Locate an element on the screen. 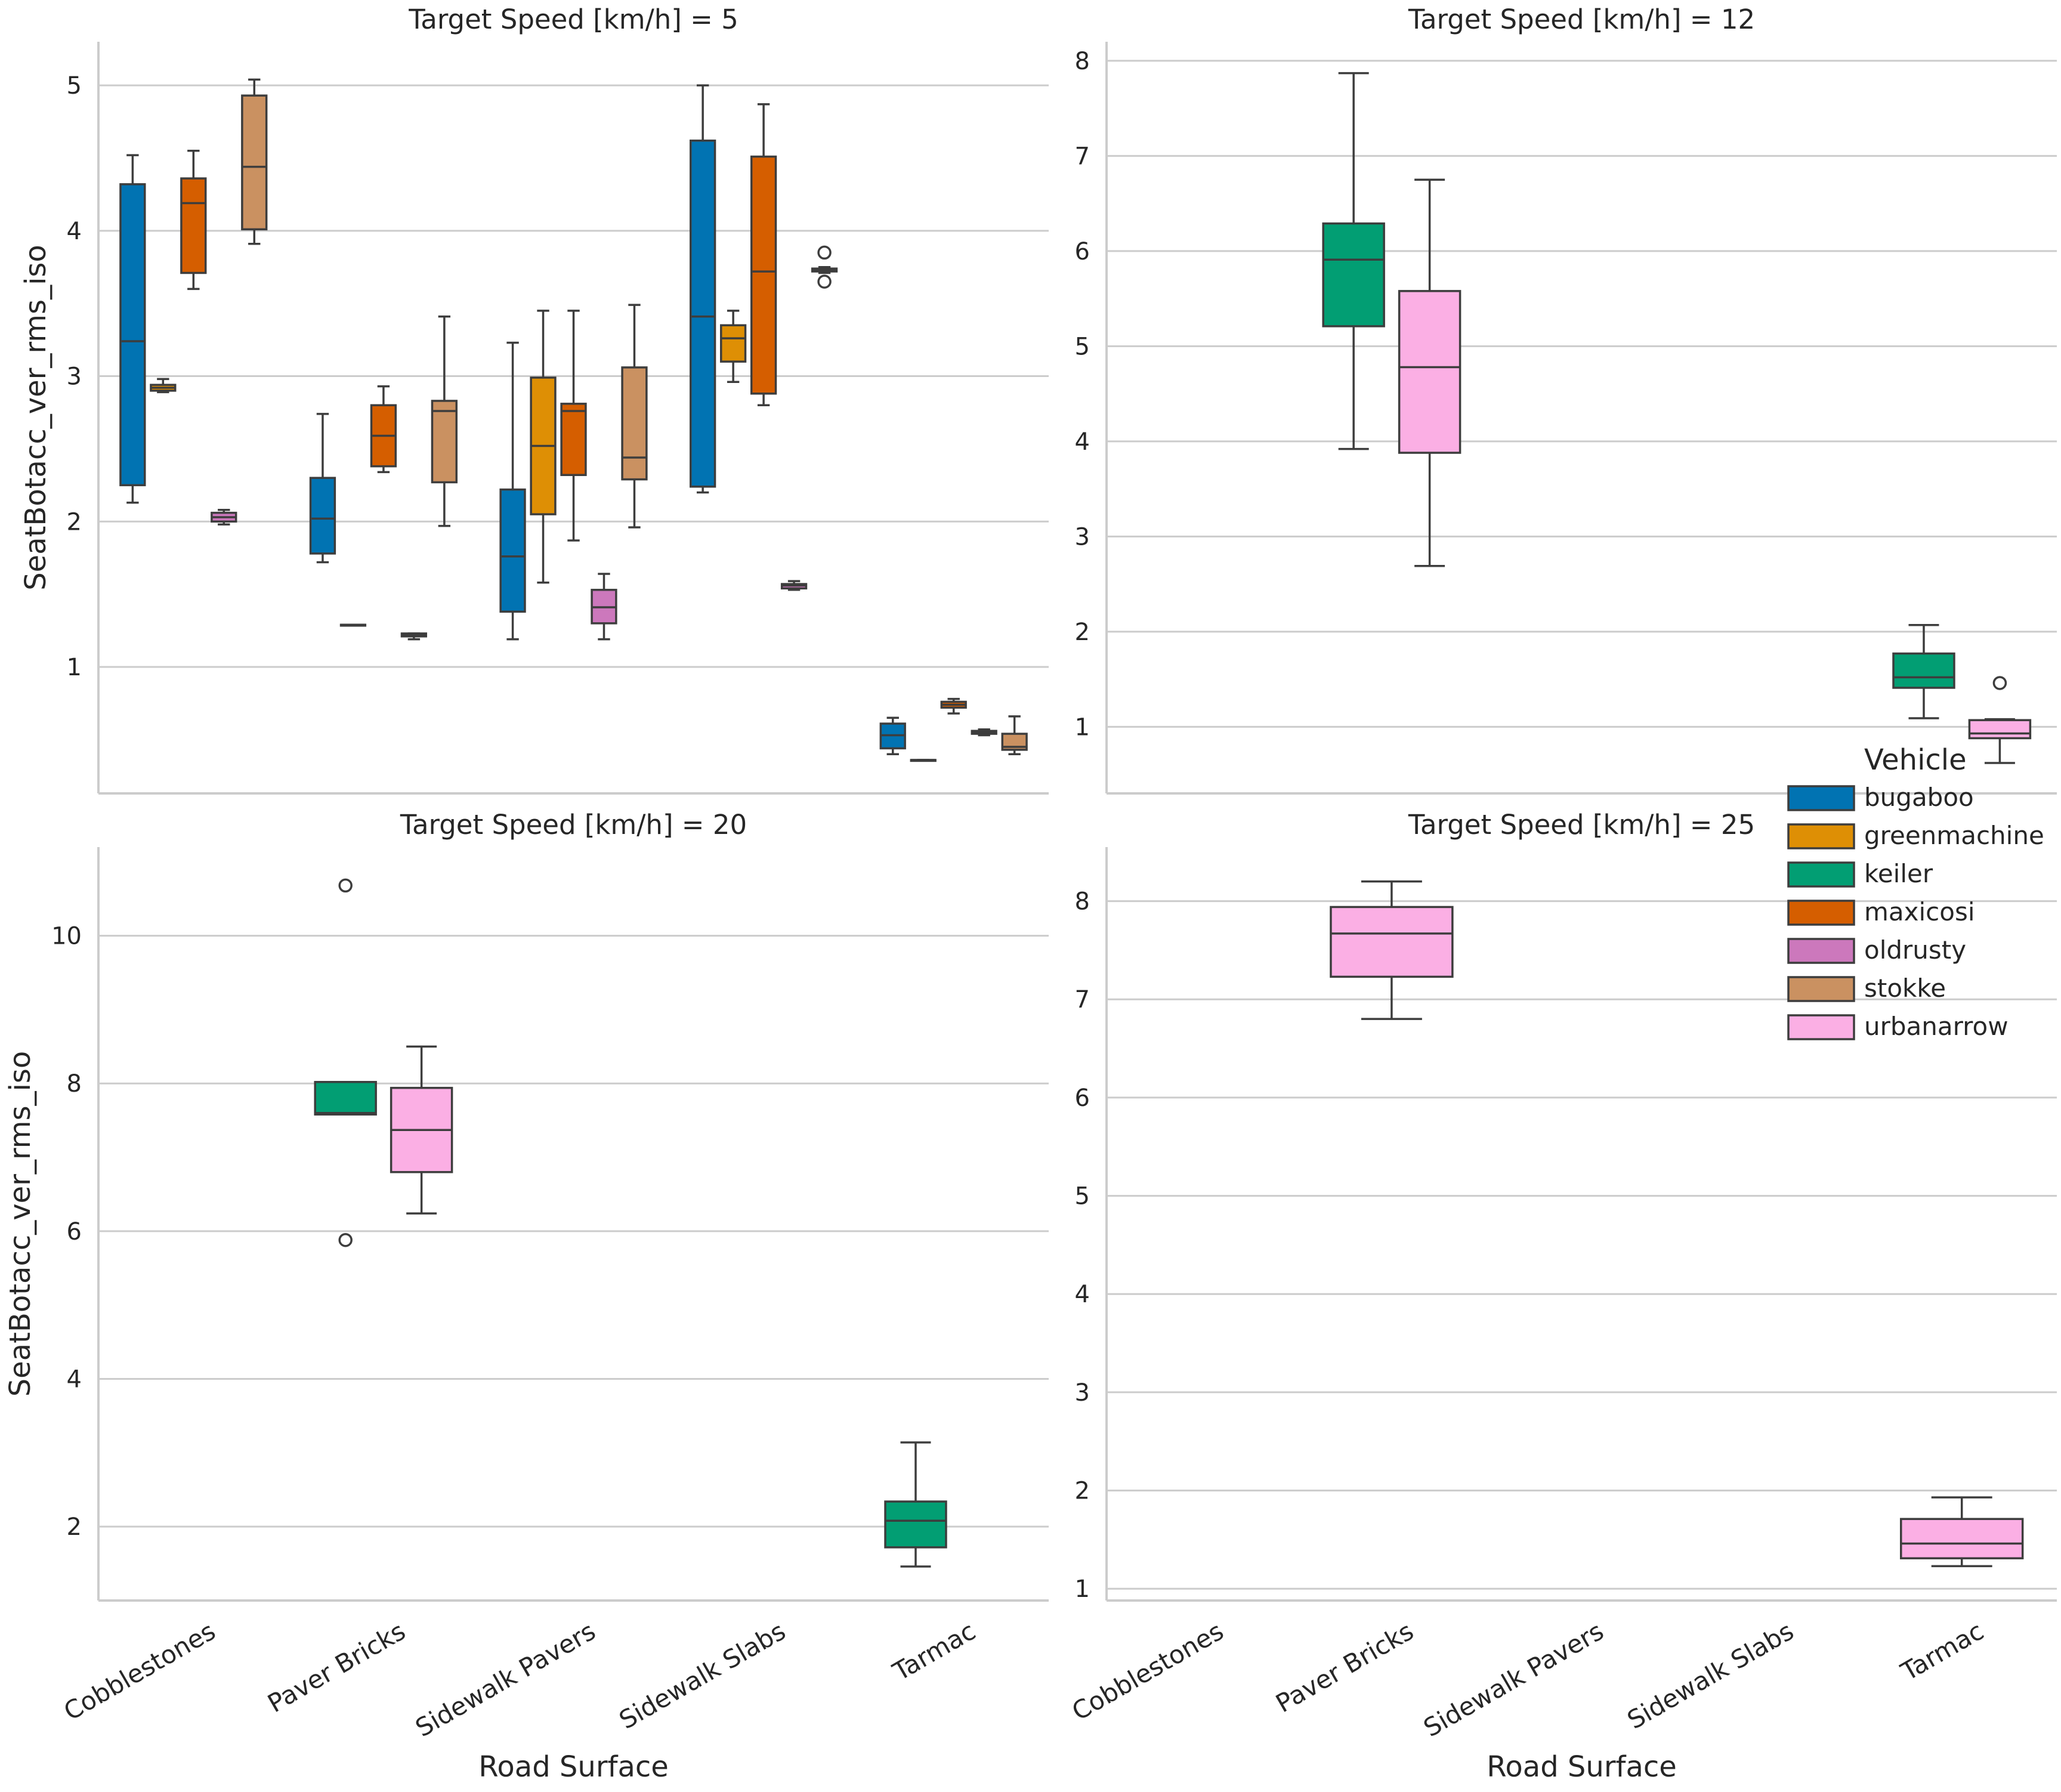 The width and height of the screenshot is (2061, 1792). legend-swatch-stokke is located at coordinates (1821, 989).